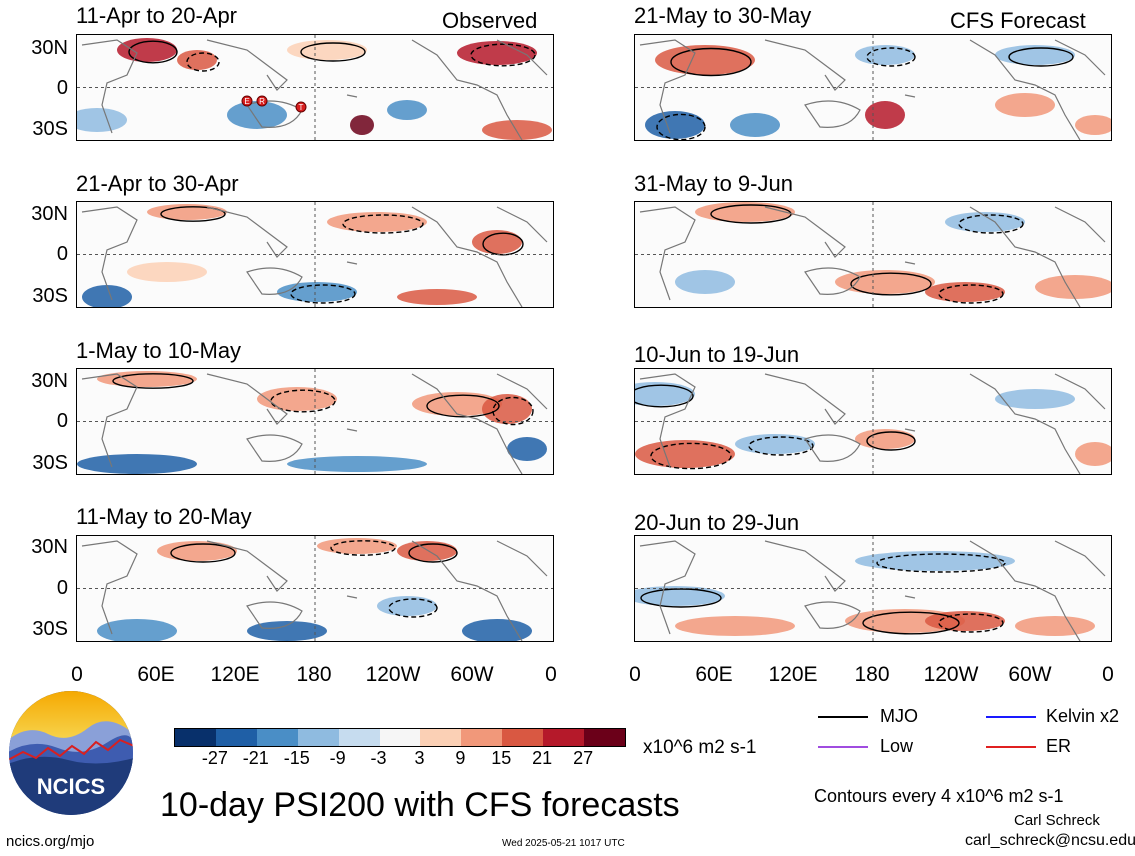  I want to click on lon-label-0-d: 0, so click(1108, 674).